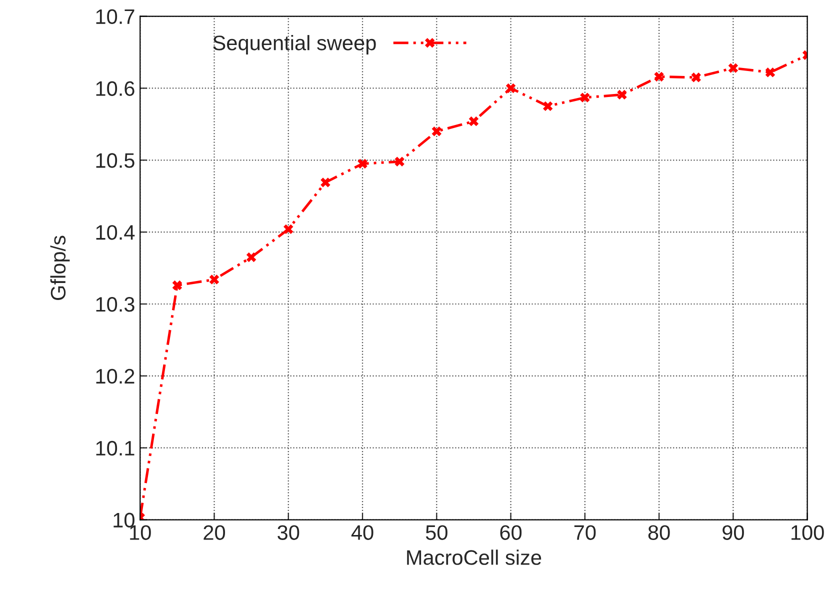 The height and width of the screenshot is (603, 834). I want to click on x-tick-label: 70, so click(585, 532).